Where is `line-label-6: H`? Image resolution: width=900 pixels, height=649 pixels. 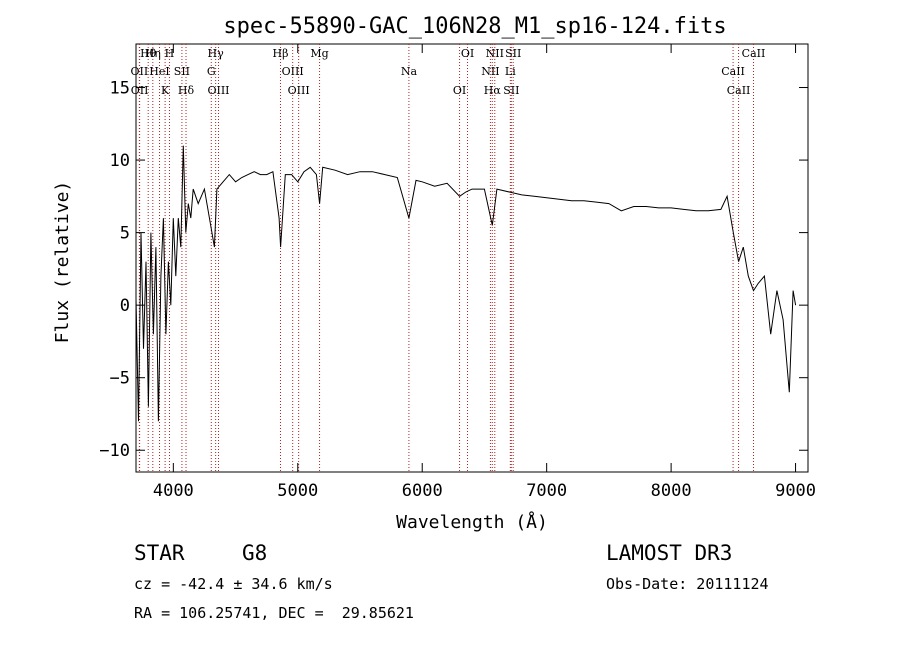
line-label-6: H is located at coordinates (170, 53).